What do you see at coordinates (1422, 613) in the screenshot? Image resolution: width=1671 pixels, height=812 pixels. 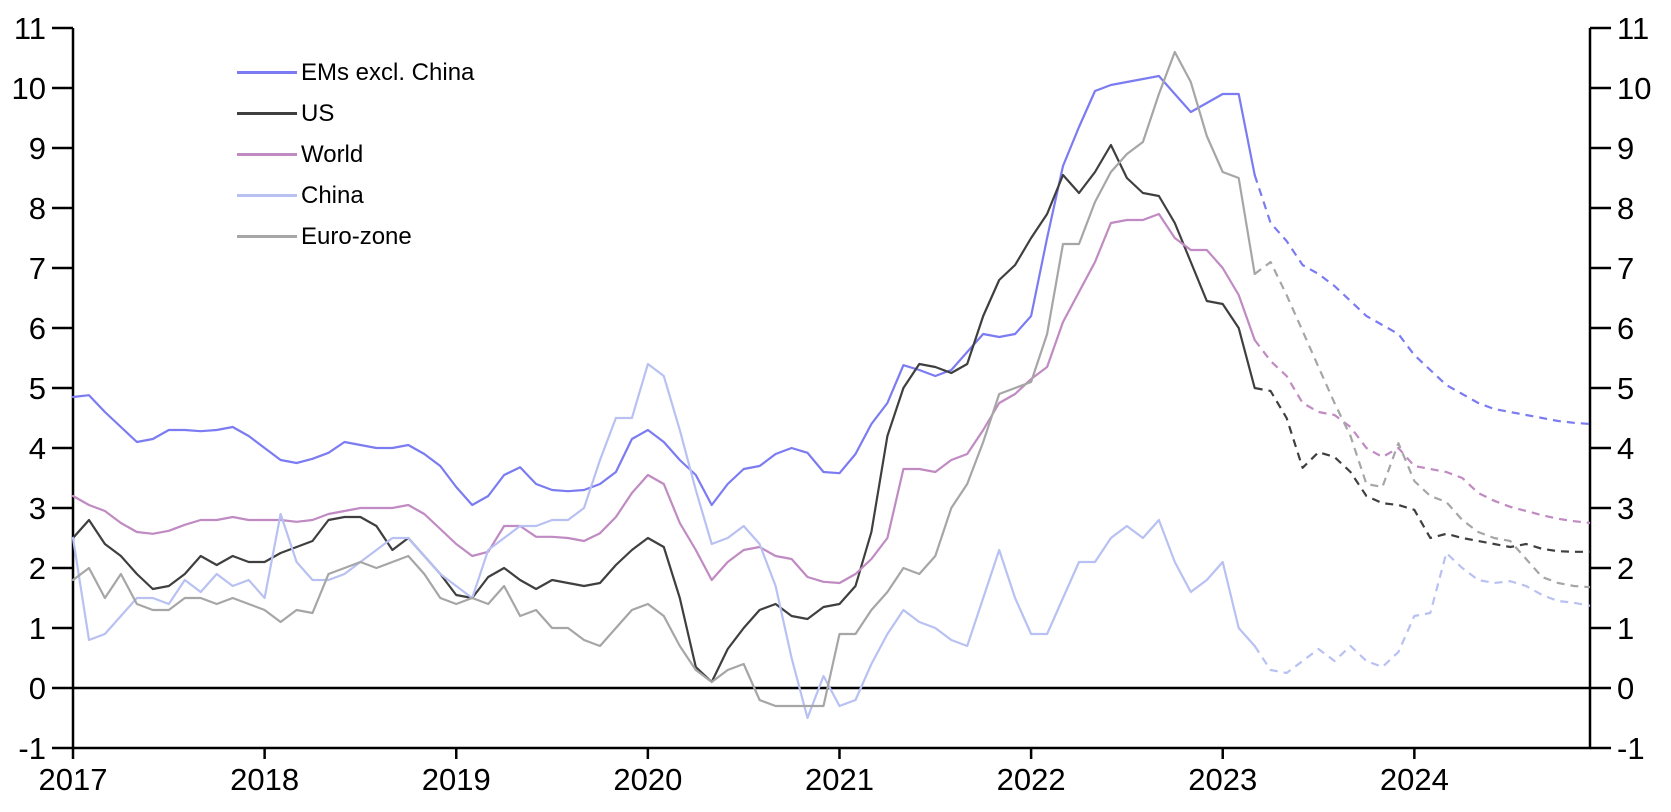 I see `series-line-dashed-china` at bounding box center [1422, 613].